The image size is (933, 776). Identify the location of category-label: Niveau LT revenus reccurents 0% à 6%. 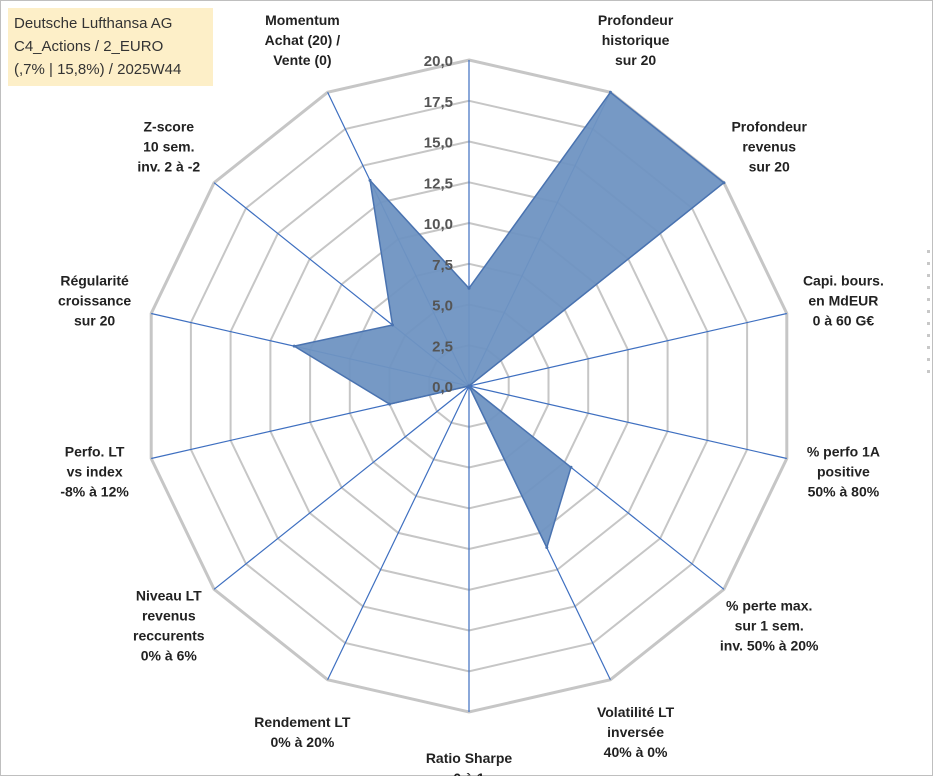
(169, 625).